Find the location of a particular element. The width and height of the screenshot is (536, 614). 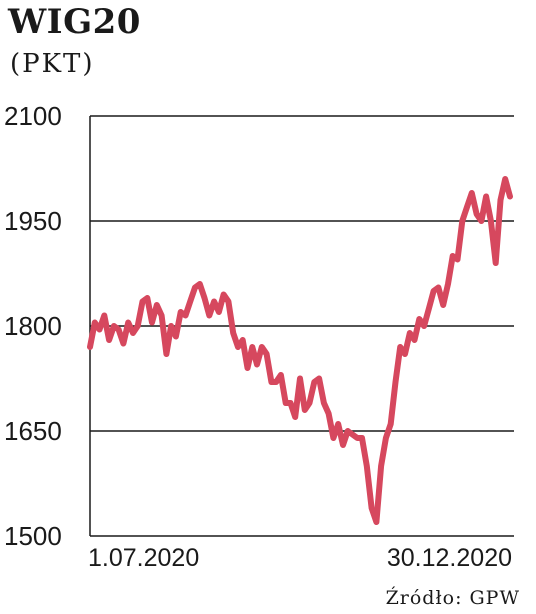

y-tick-label-1650: 1650 is located at coordinates (33, 431).